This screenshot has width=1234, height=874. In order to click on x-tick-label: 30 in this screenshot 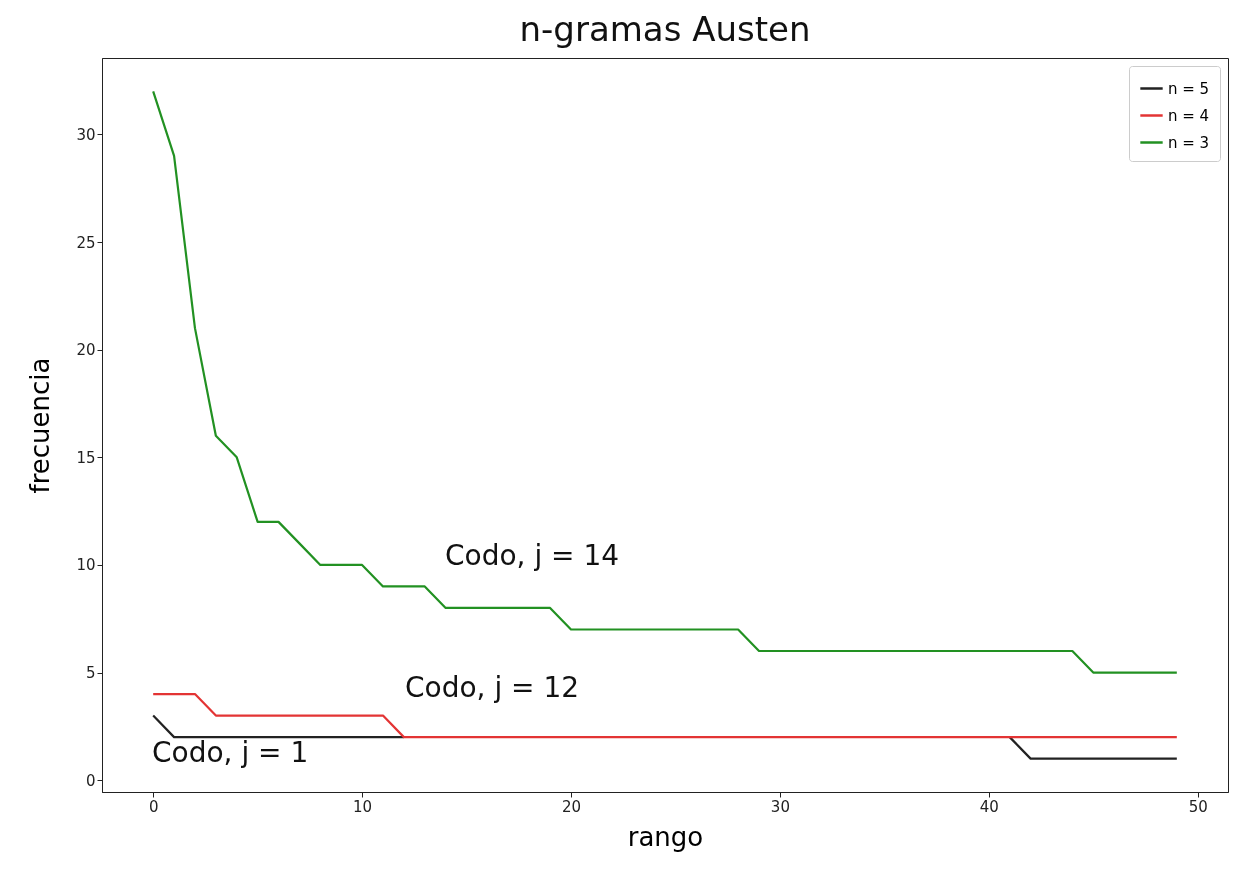, I will do `click(780, 806)`.